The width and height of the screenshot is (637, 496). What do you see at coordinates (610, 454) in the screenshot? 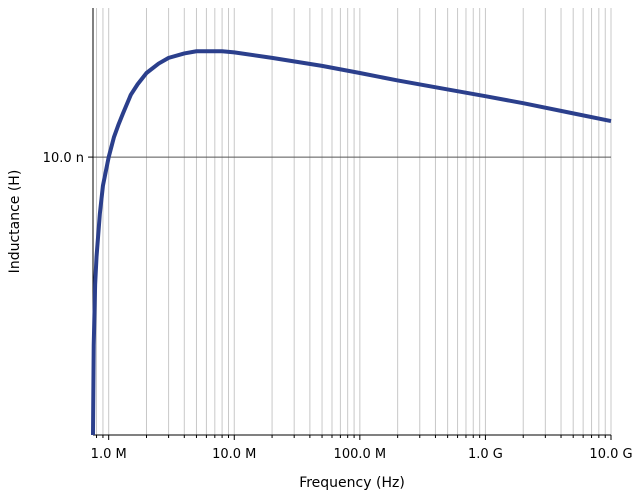
I see `x-tick-label: 10.0 G` at bounding box center [610, 454].